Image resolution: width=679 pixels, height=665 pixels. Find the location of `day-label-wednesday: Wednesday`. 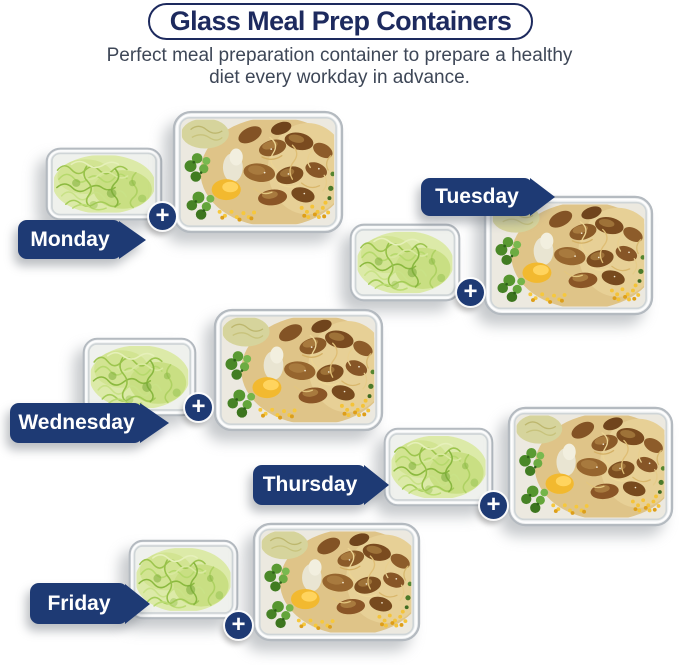

day-label-wednesday: Wednesday is located at coordinates (76, 423).